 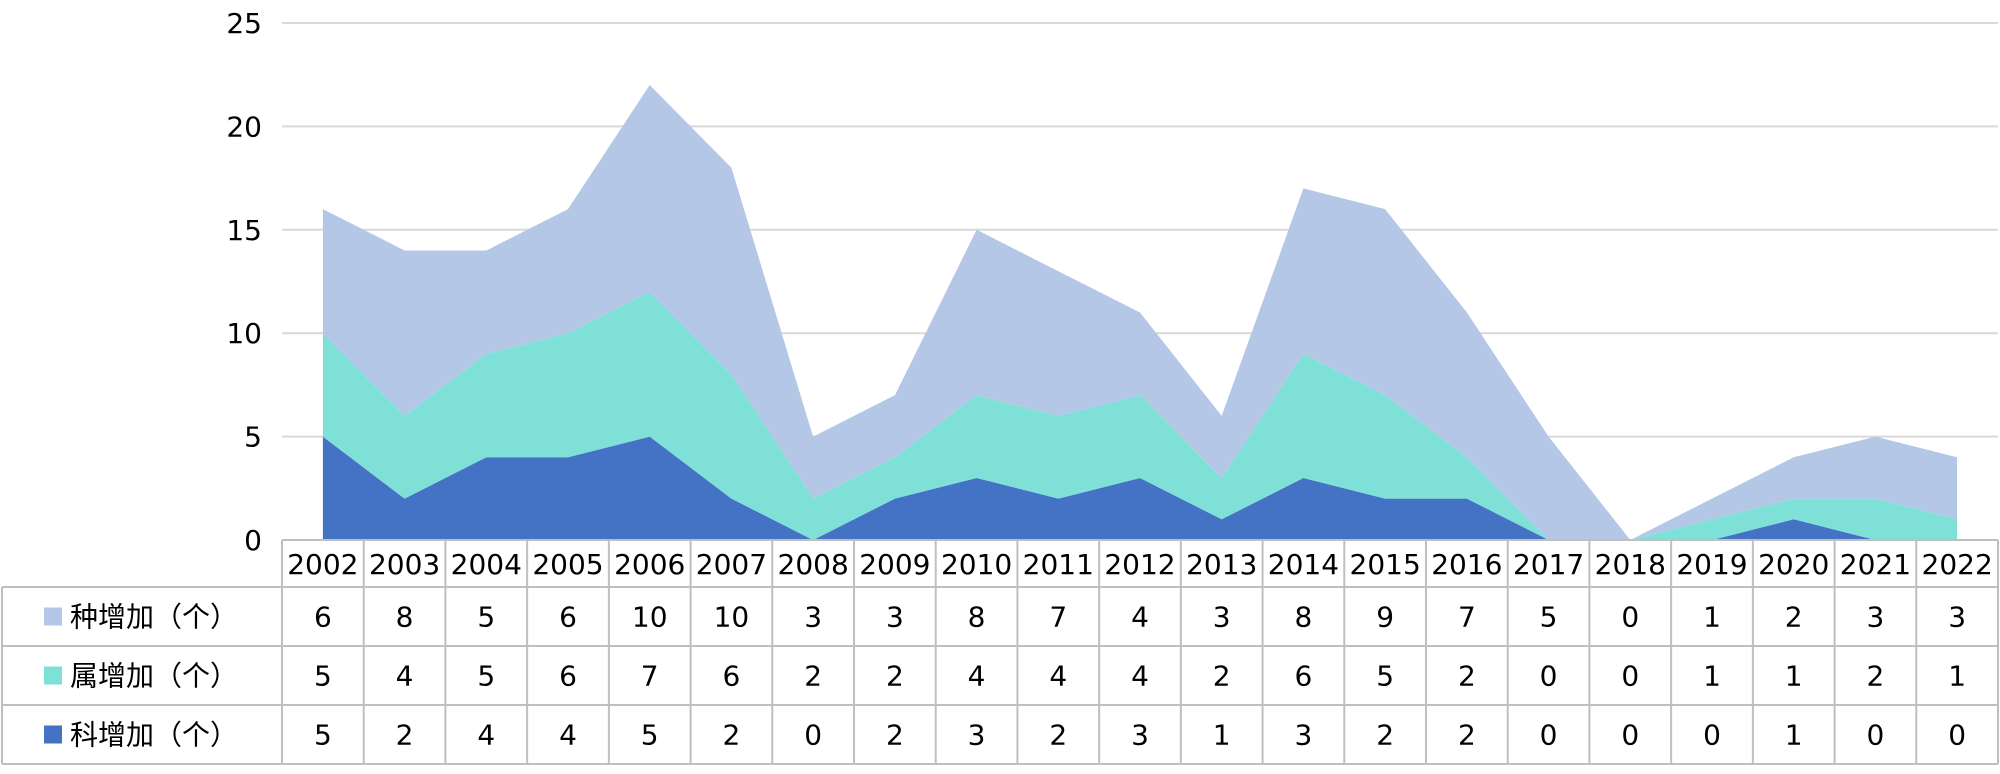 I want to click on x-category-label: 2017, so click(x=1548, y=564).